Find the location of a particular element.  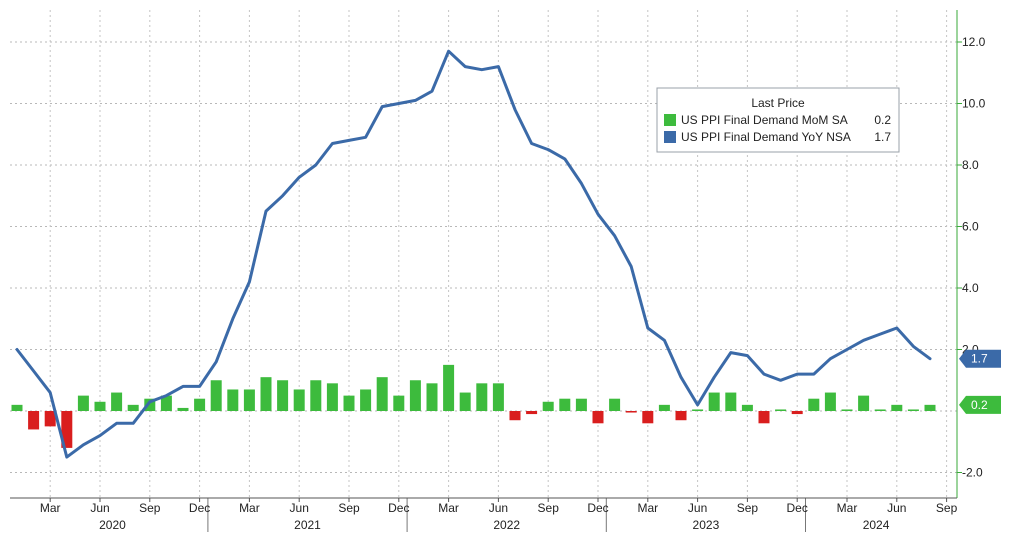

legend-swatch-mom is located at coordinates (670, 120).